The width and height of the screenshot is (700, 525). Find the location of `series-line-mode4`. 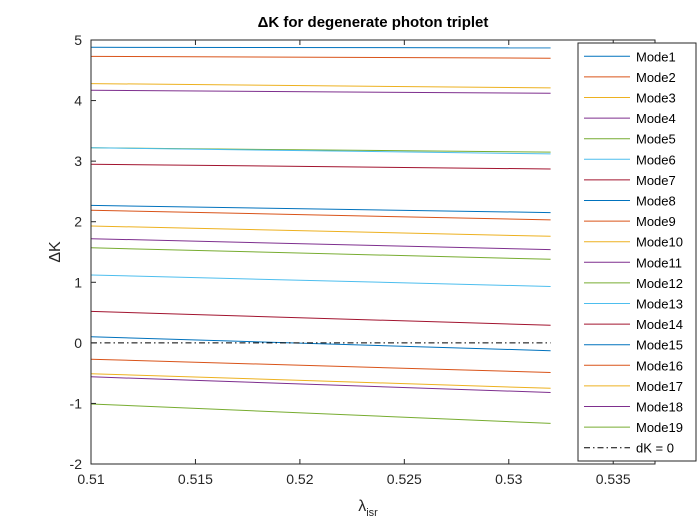

series-line-mode4 is located at coordinates (320, 91).